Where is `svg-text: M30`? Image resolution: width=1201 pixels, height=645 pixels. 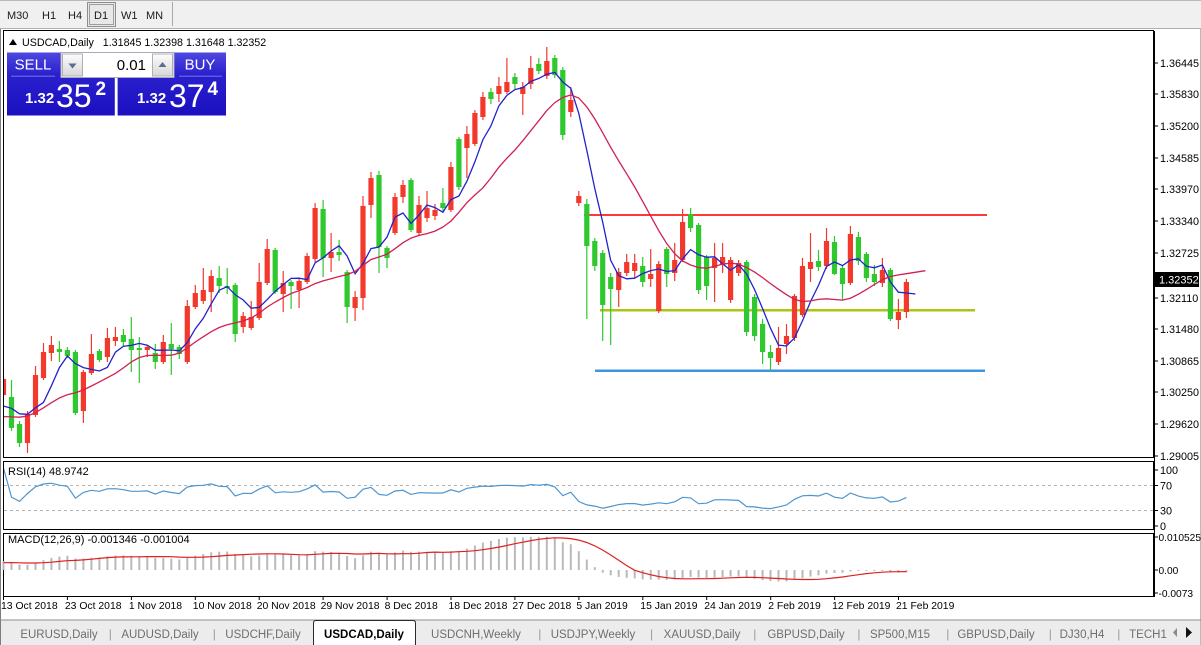 svg-text: M30 is located at coordinates (17, 16).